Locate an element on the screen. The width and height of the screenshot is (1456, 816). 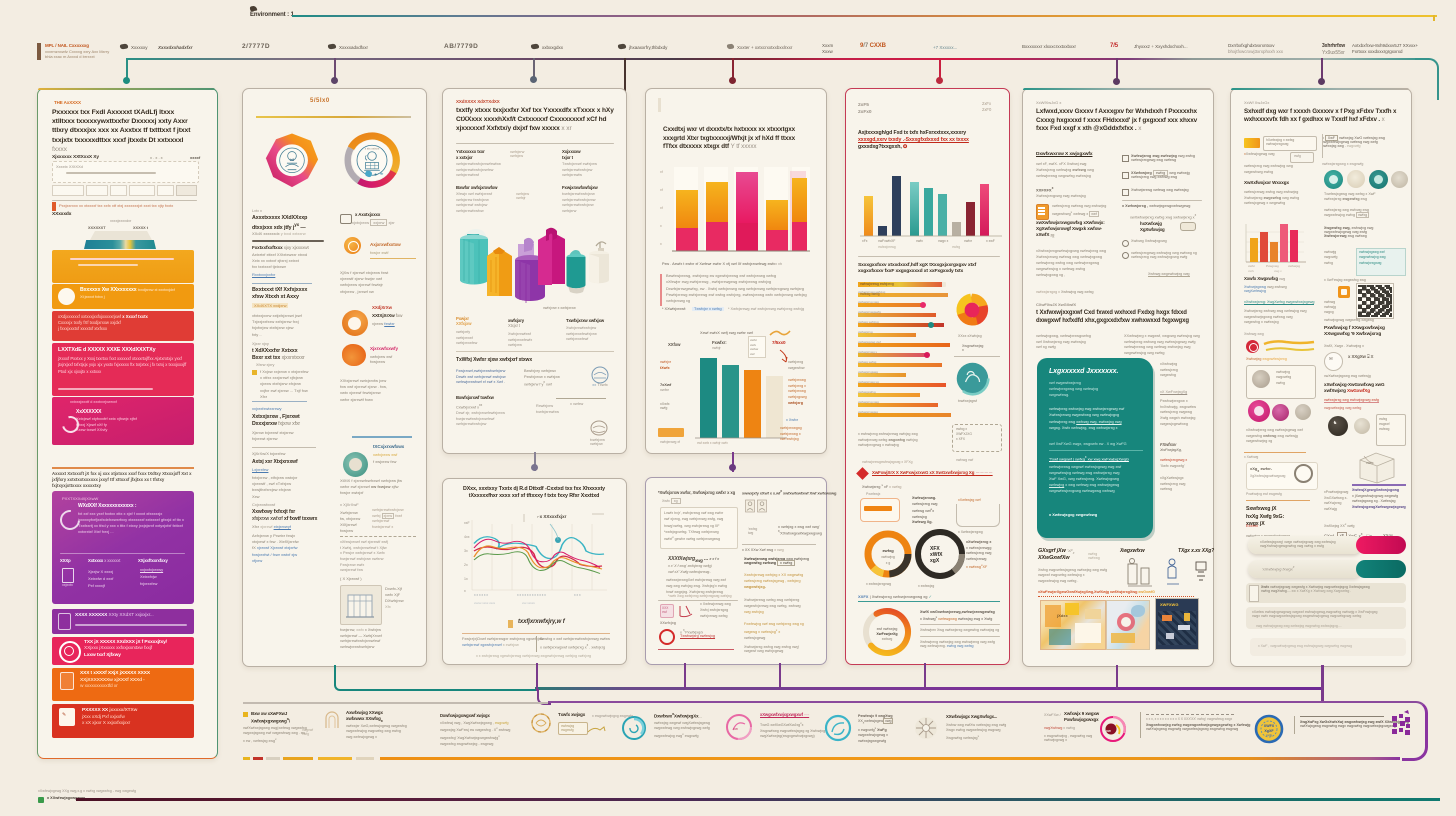
svg-text: x xwF is located at coordinates (990, 241).